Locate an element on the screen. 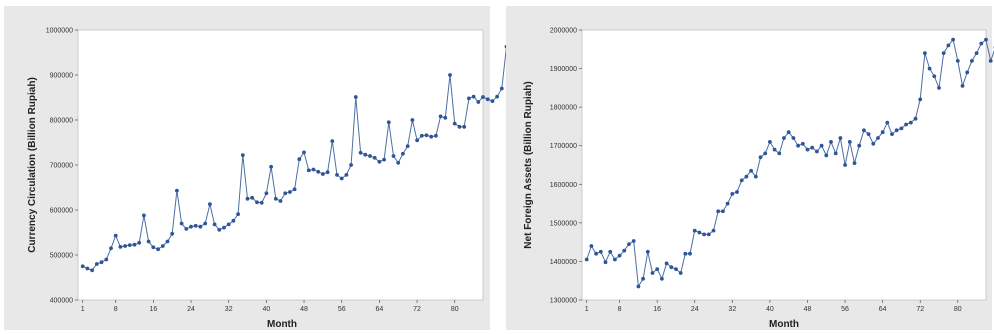 The height and width of the screenshot is (334, 994). x-tick-label: 16 is located at coordinates (657, 309).